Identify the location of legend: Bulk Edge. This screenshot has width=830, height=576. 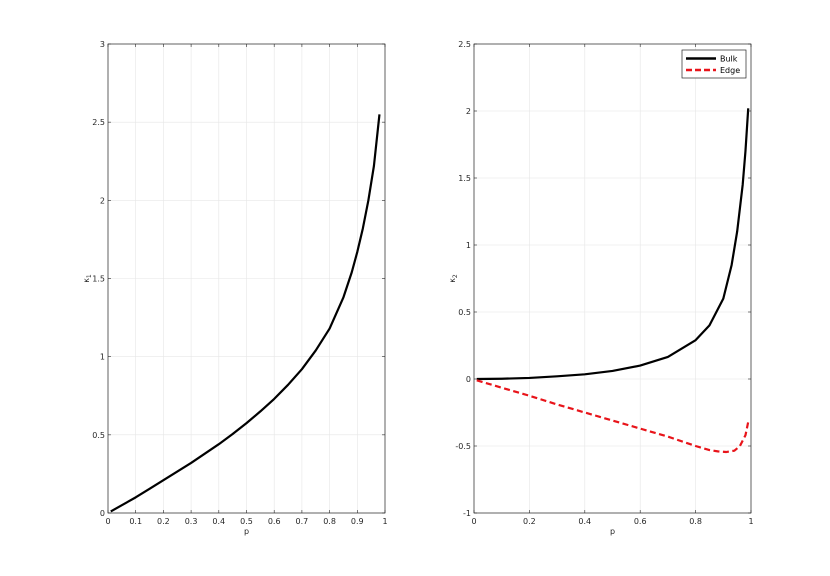
(714, 64).